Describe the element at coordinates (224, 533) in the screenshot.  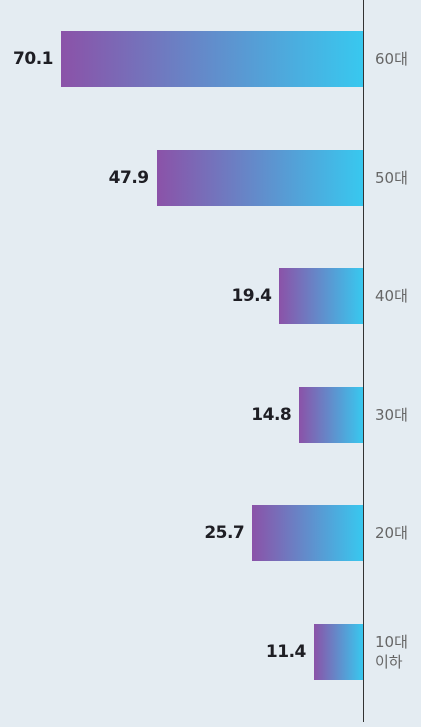
I see `value-label: 25.7` at that location.